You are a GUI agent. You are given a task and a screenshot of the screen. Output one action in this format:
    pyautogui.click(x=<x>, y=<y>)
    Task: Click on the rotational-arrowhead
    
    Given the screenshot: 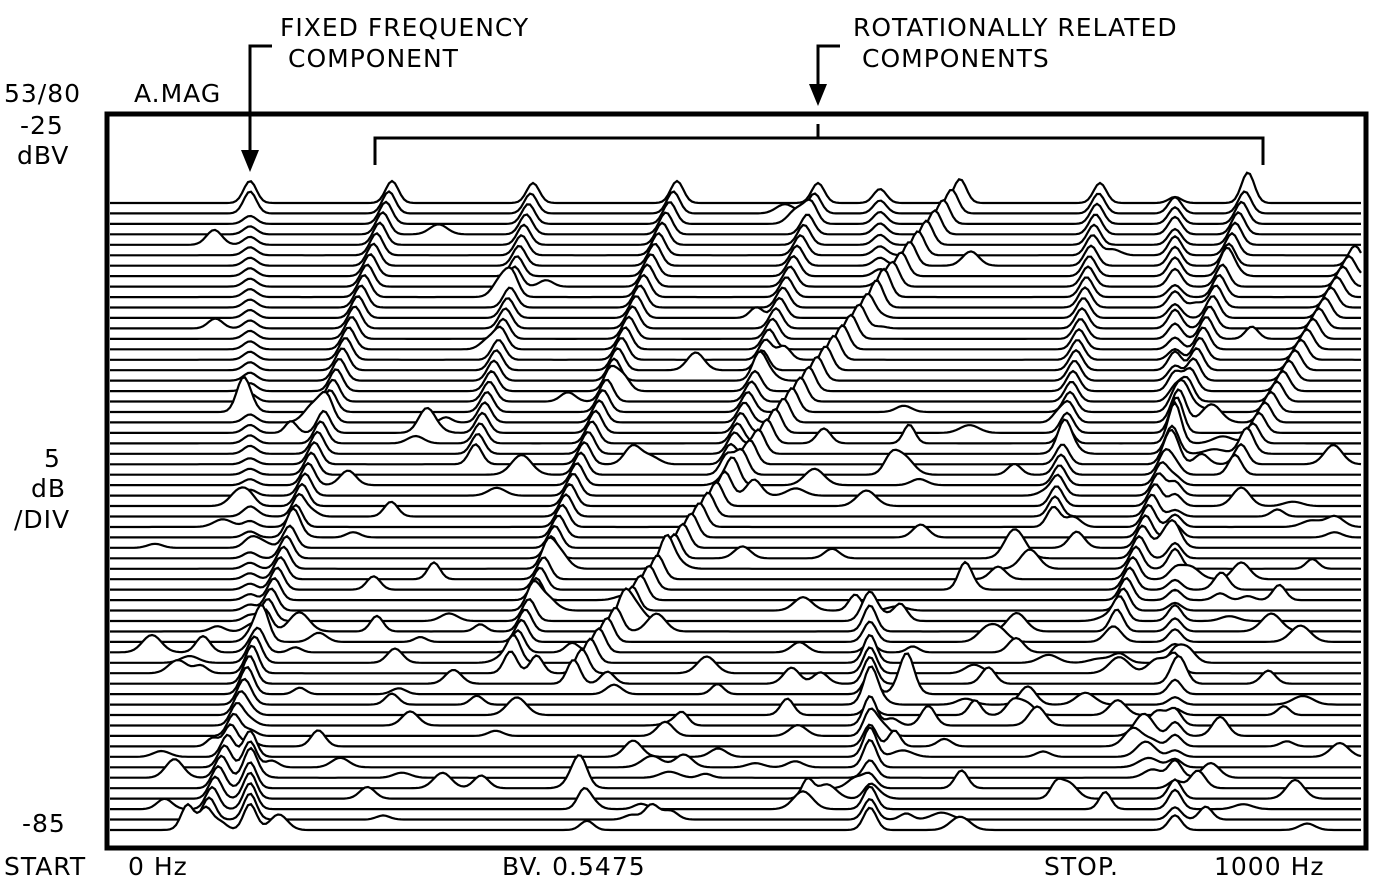 What is the action you would take?
    pyautogui.click(x=818, y=95)
    